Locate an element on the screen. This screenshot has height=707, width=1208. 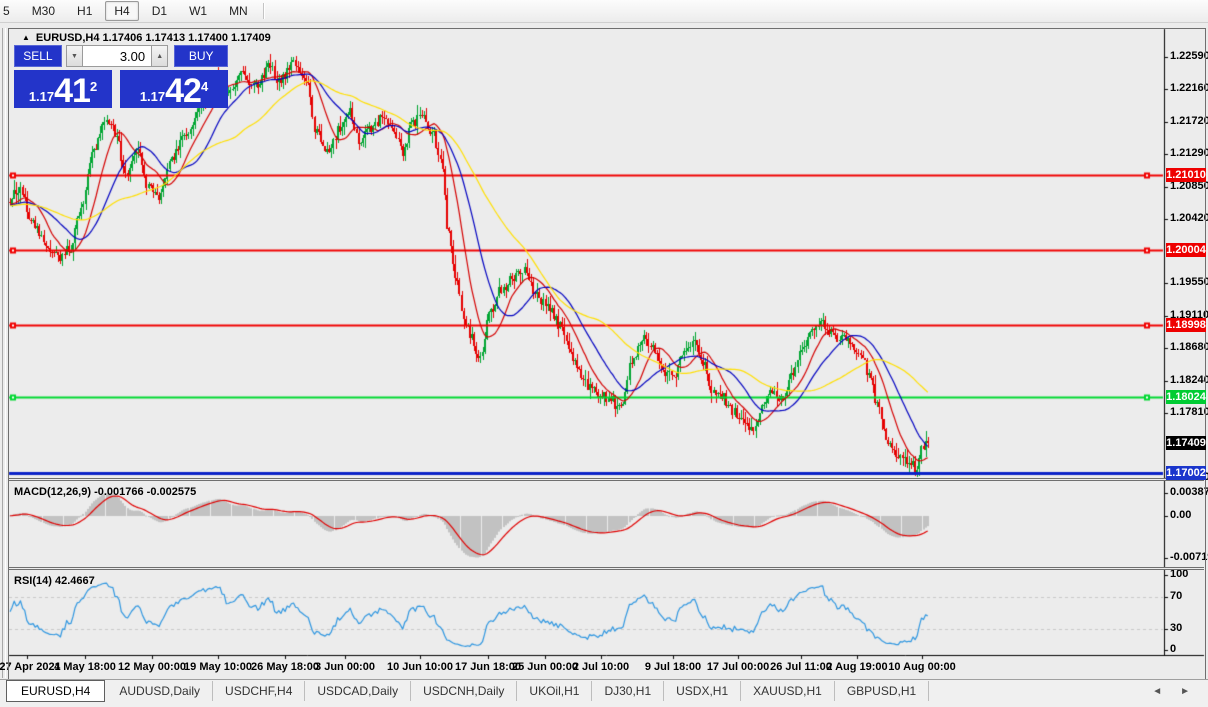
time-axis-label: 17 Jul 00:00 is located at coordinates (738, 667).